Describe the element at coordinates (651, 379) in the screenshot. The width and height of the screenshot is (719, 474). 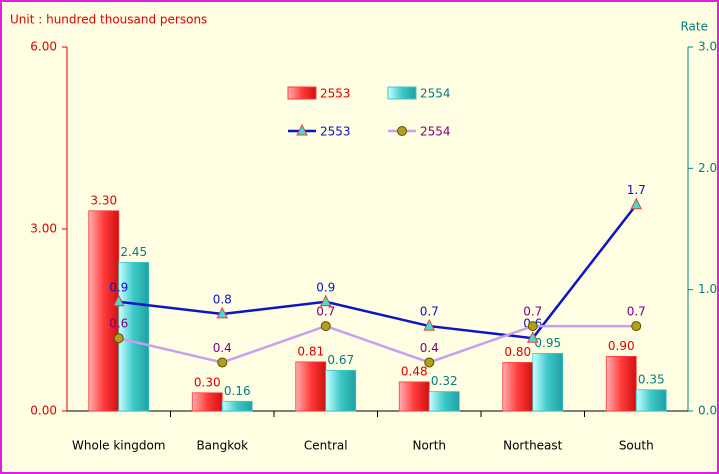
I see `bar-label: 0.35` at that location.